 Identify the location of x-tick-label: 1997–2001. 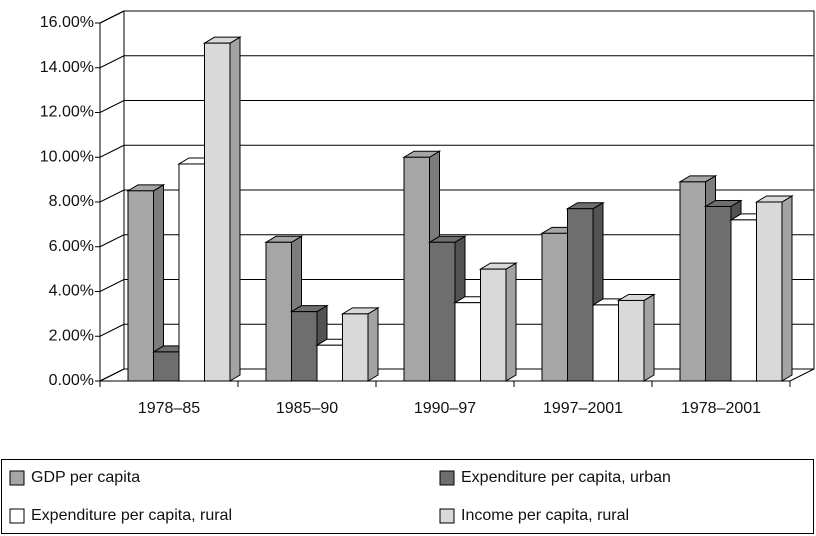
(583, 408).